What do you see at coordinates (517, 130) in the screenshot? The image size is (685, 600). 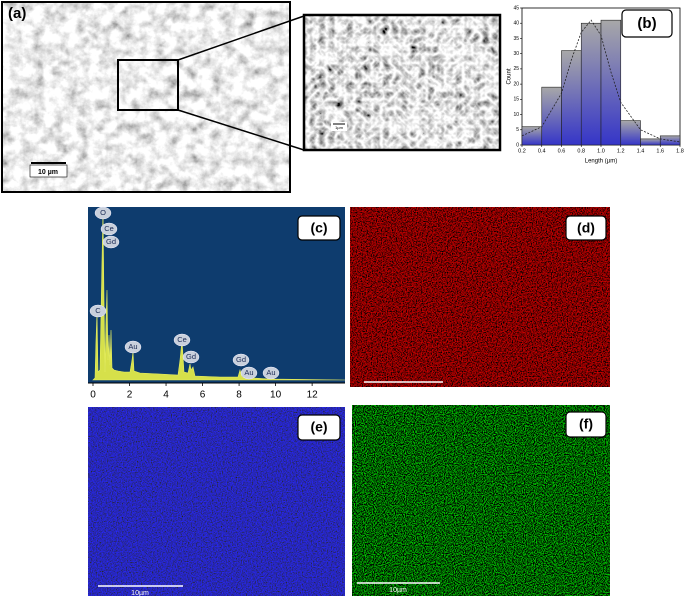 I see `y-tick-label: 5` at bounding box center [517, 130].